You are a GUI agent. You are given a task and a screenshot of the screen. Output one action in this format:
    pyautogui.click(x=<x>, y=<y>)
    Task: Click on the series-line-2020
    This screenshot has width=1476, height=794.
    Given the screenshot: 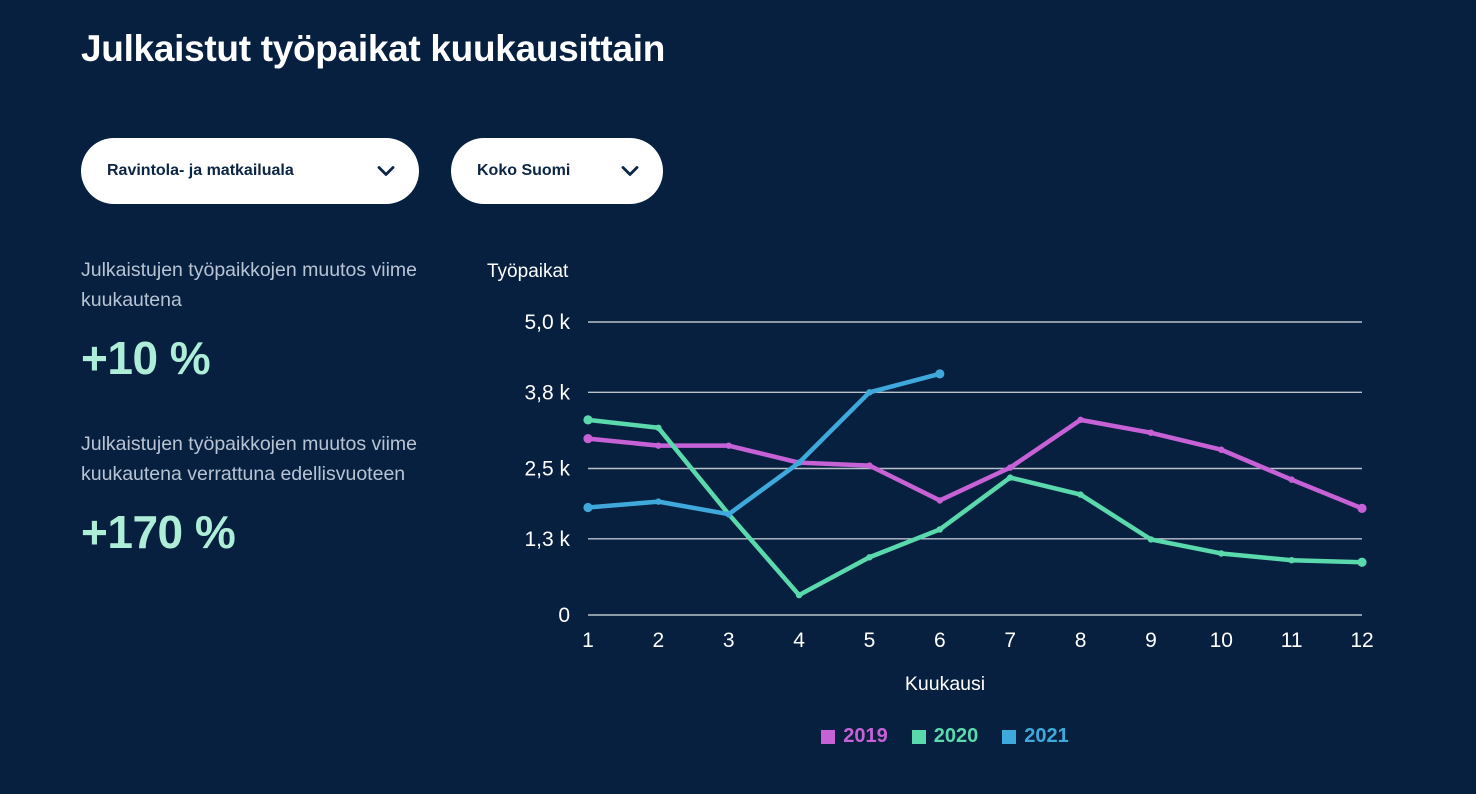 What is the action you would take?
    pyautogui.click(x=975, y=507)
    